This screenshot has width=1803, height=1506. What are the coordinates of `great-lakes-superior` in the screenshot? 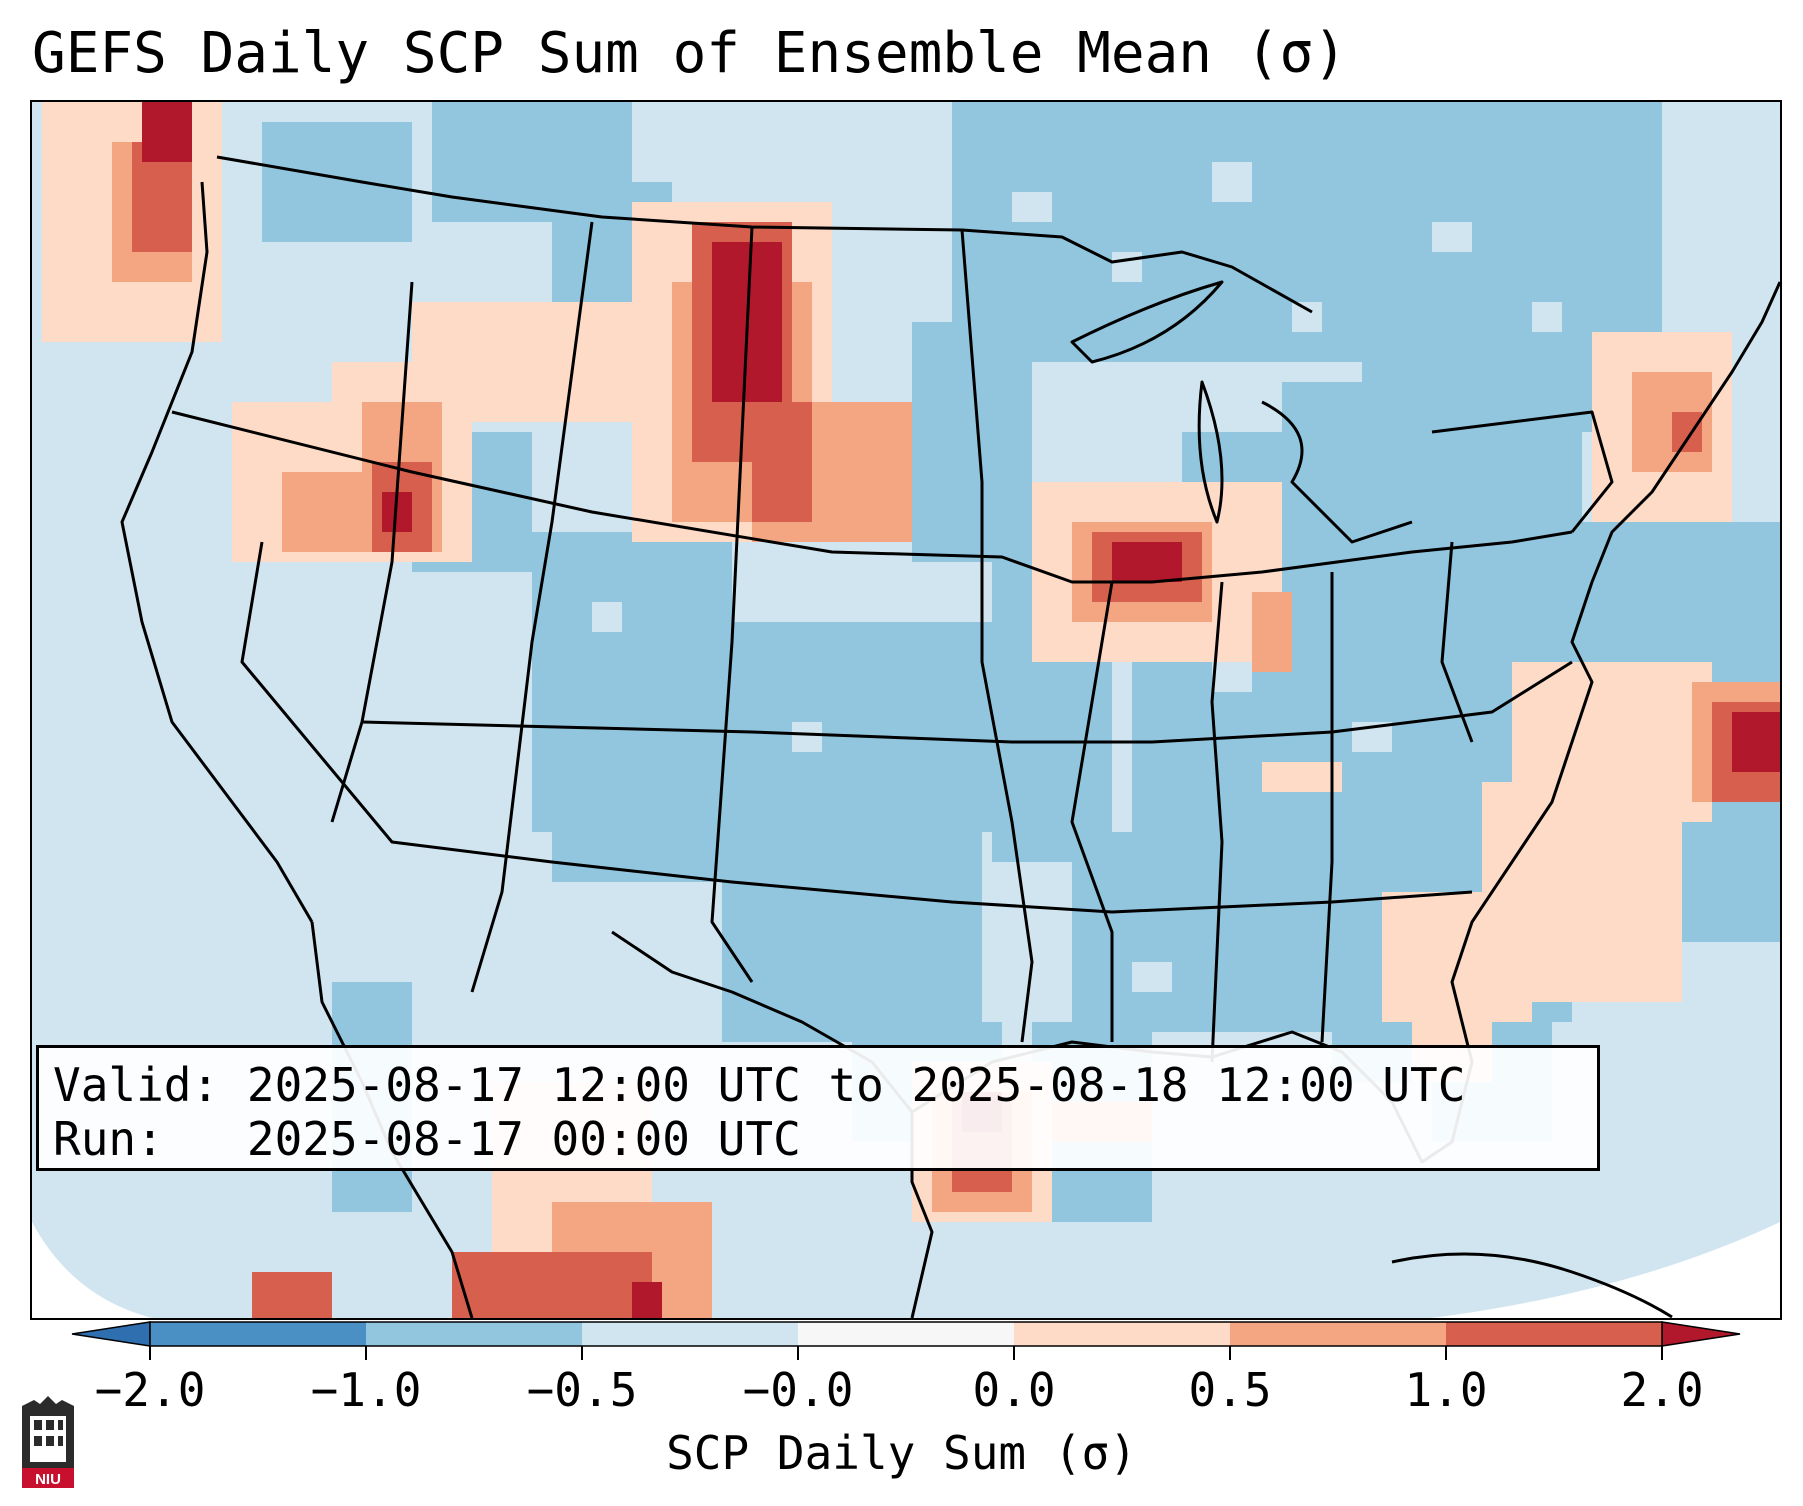 It's located at (1147, 322).